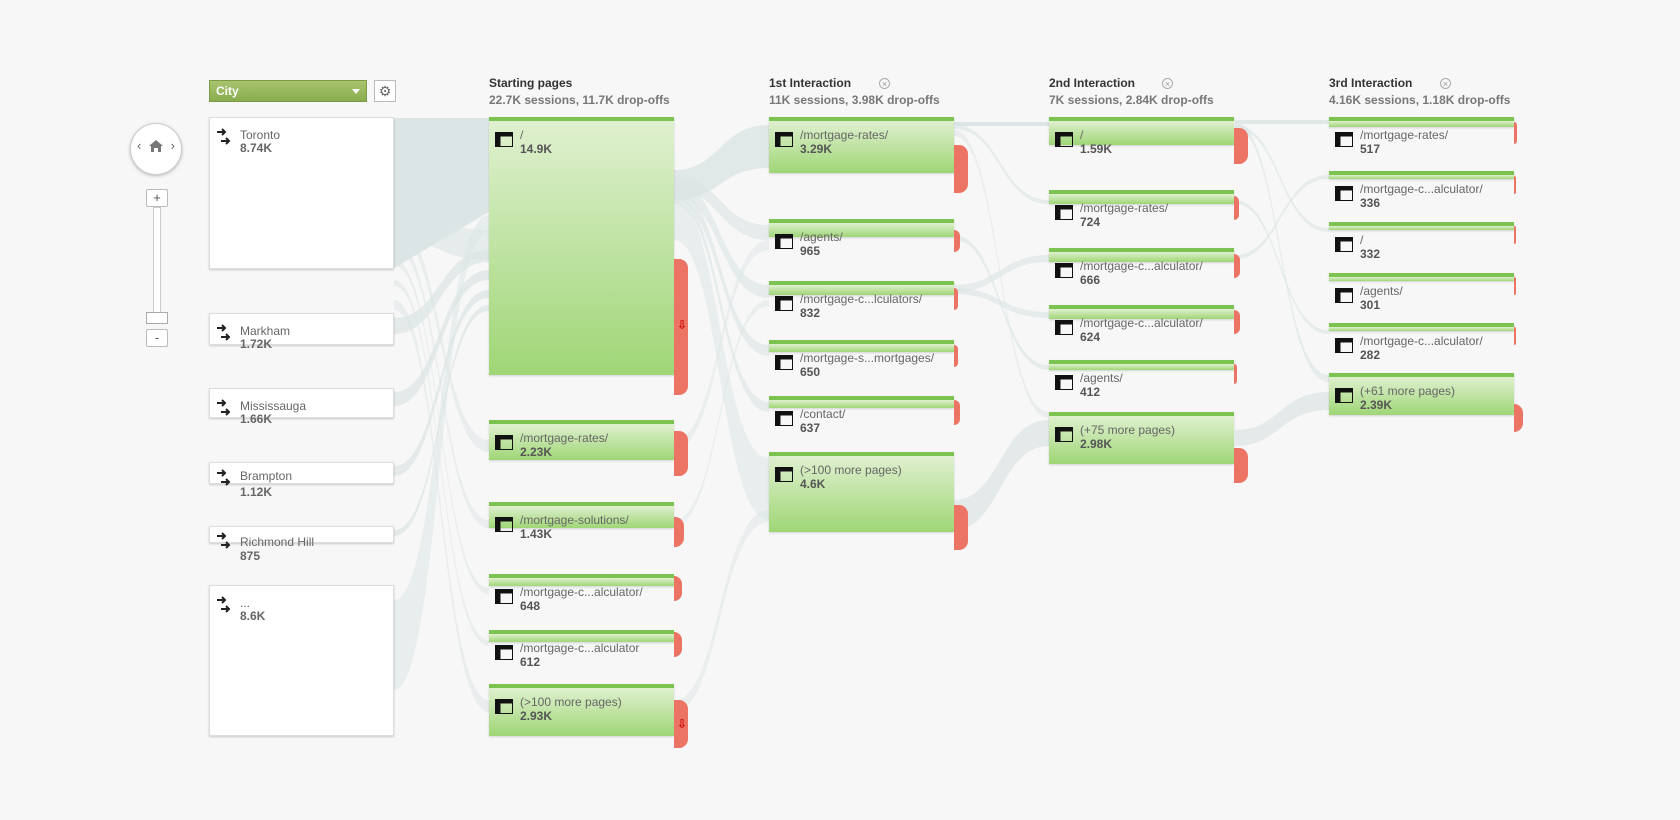  Describe the element at coordinates (536, 452) in the screenshot. I see `page-value: 2.23K` at that location.